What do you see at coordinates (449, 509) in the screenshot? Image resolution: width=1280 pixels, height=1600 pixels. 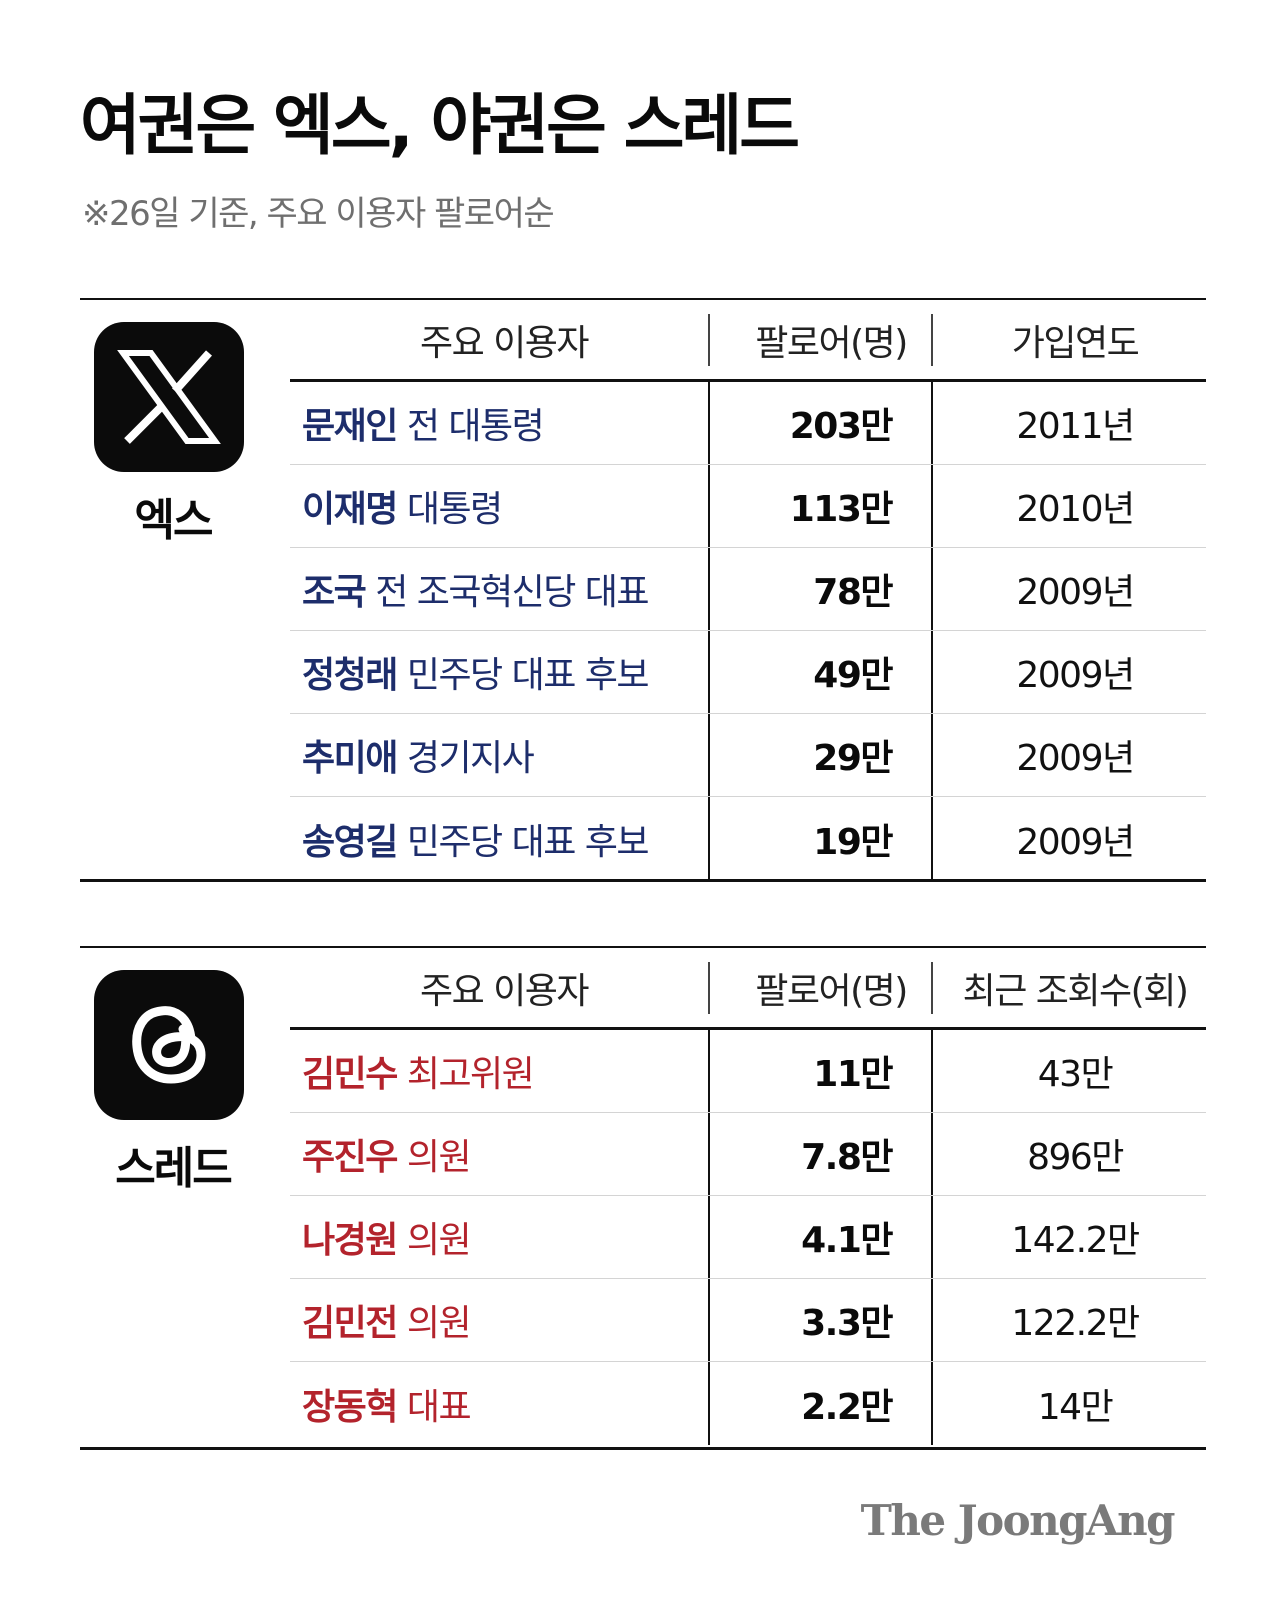 I see `user-role: 대통령` at bounding box center [449, 509].